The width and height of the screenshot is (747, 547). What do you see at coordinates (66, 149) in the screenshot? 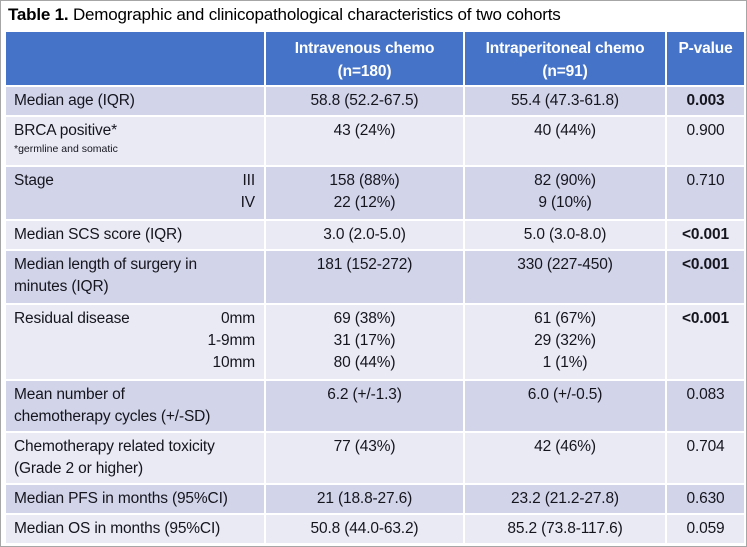
I see `row-label-footnote: *germline and somatic` at bounding box center [66, 149].